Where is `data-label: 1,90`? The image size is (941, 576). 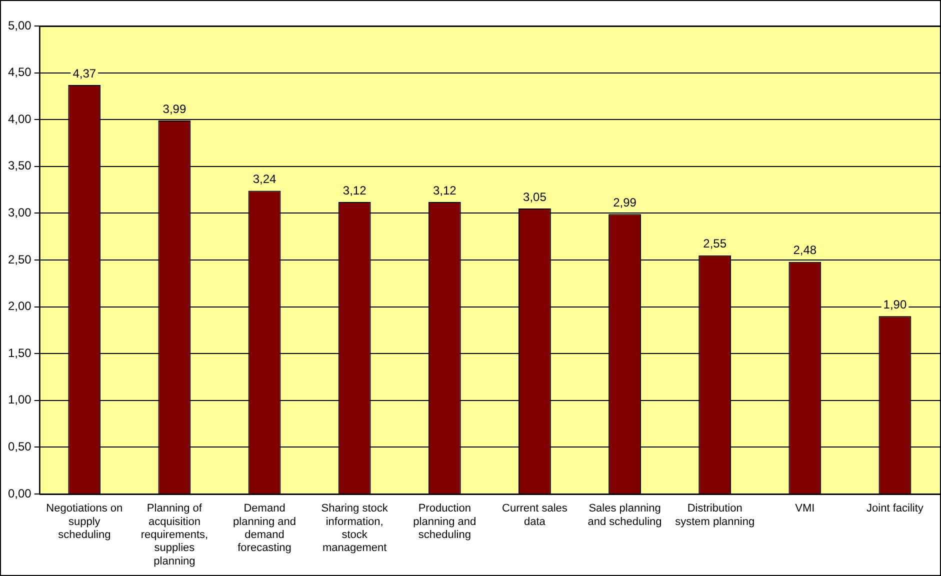
data-label: 1,90 is located at coordinates (895, 304).